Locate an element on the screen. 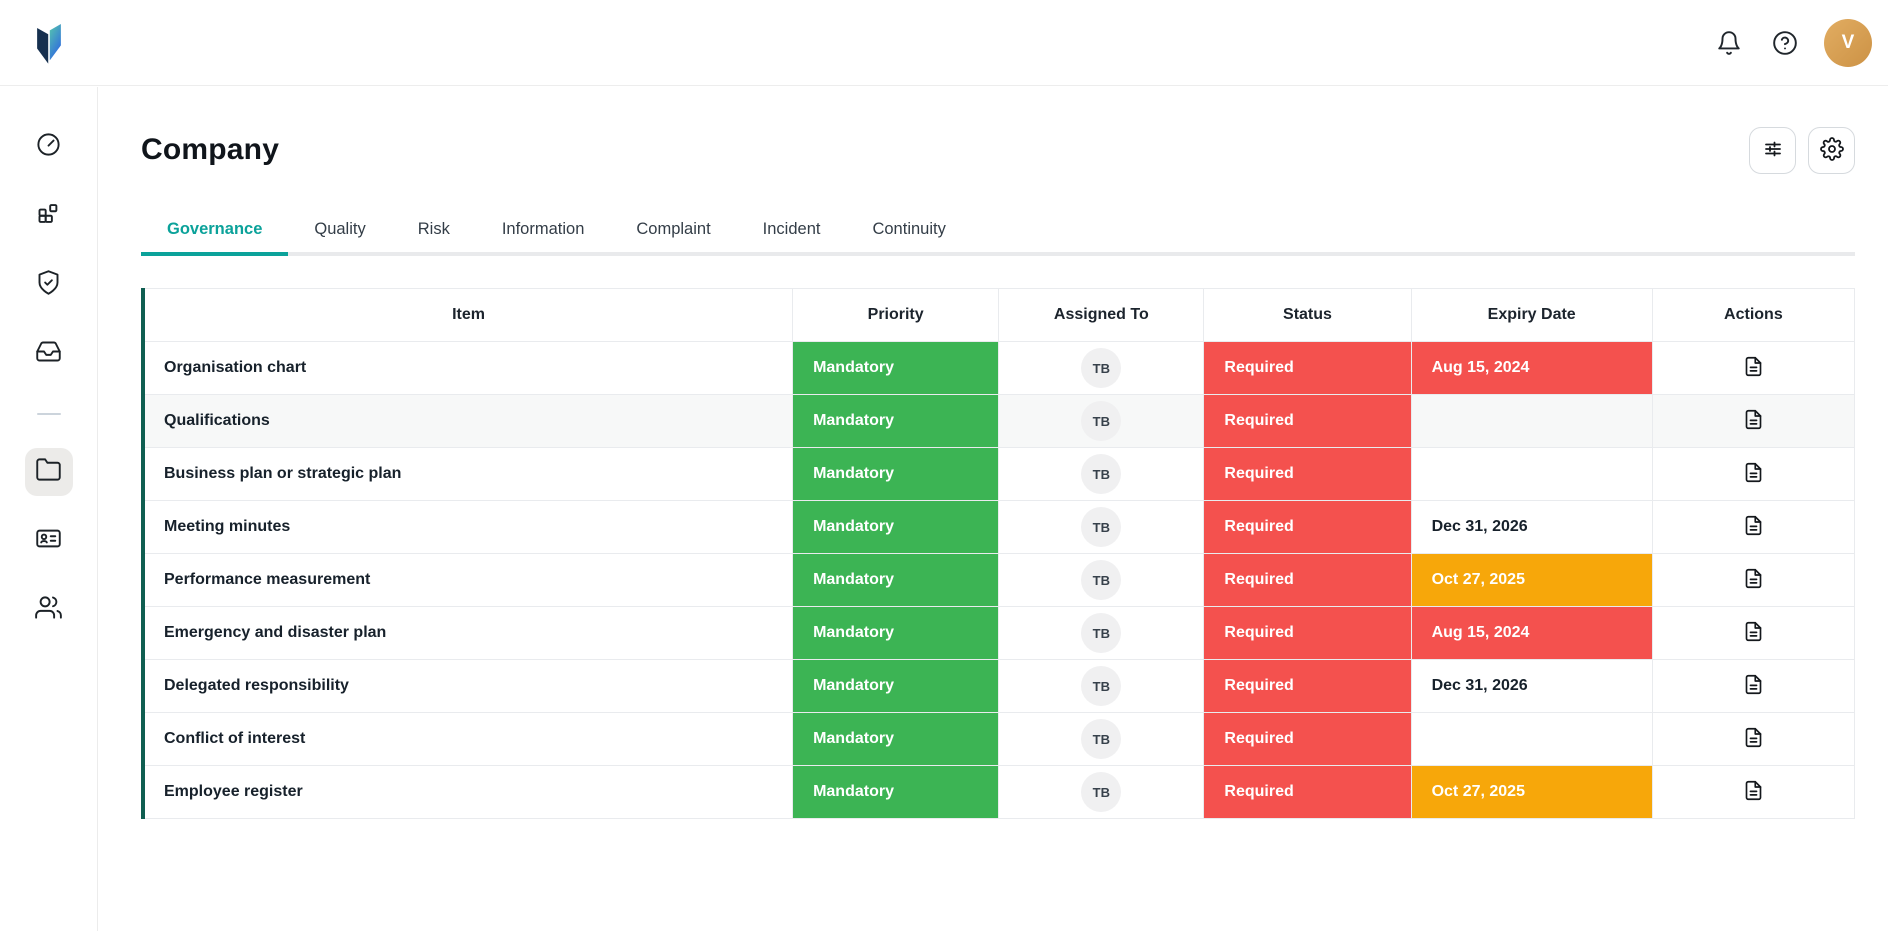 This screenshot has height=931, width=1888. folder-icon is located at coordinates (48, 472).